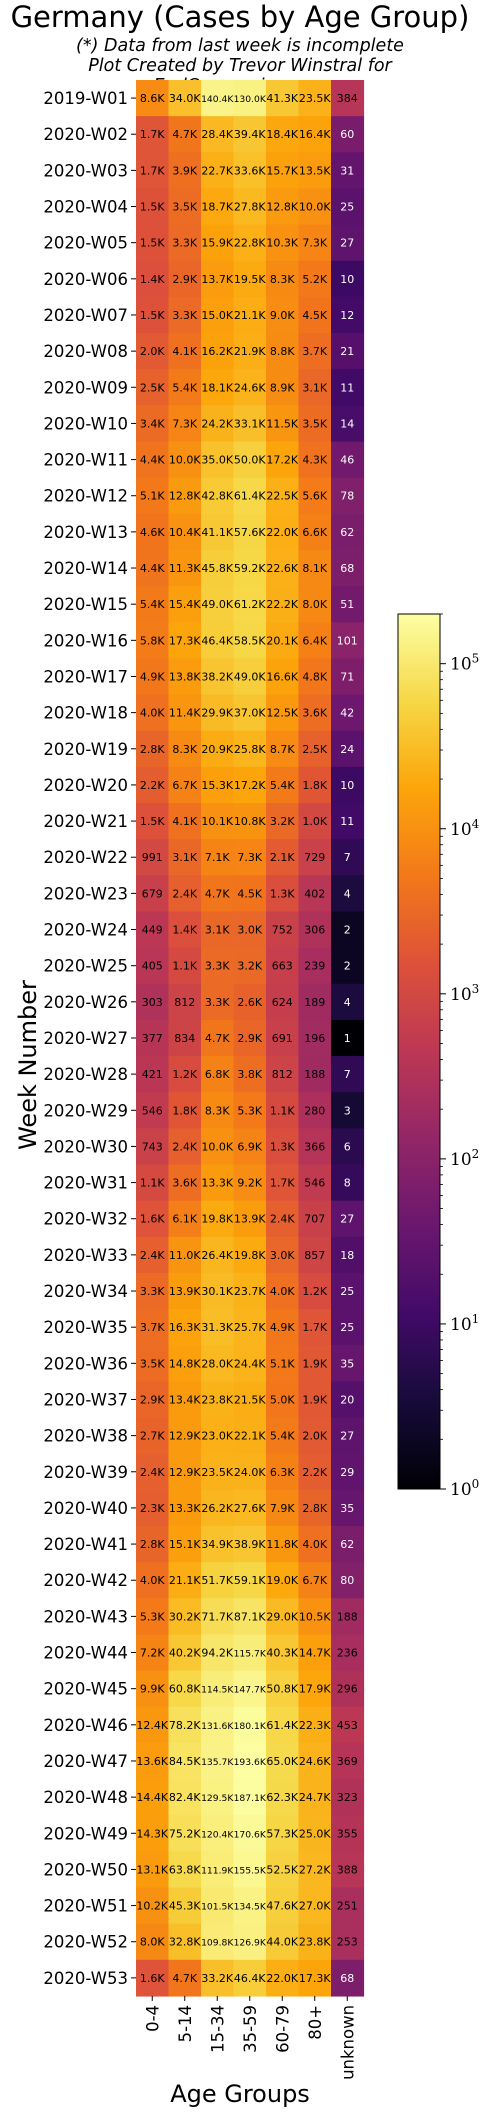 The width and height of the screenshot is (480, 2120). Describe the element at coordinates (85, 676) in the screenshot. I see `y-tick-label: 2020-W17` at that location.